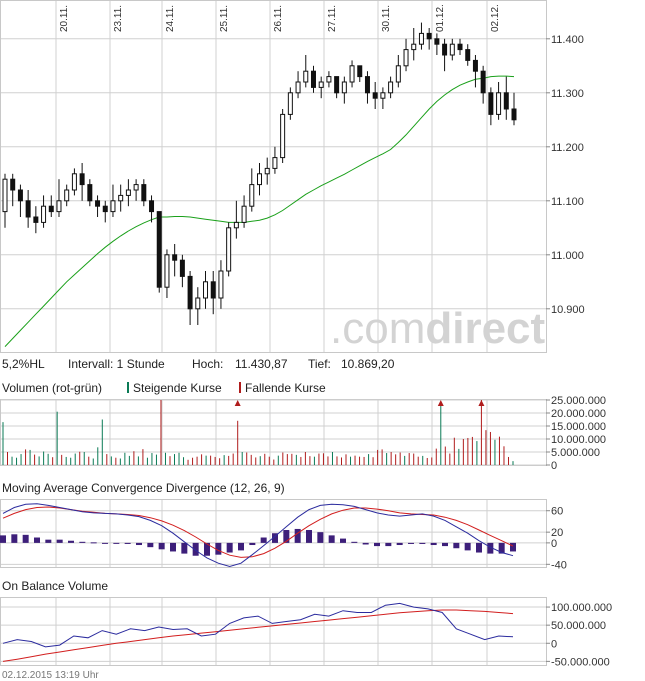 Image resolution: width=645 pixels, height=681 pixels. Describe the element at coordinates (55, 586) in the screenshot. I see `obv-title: On Balance Volume` at that location.